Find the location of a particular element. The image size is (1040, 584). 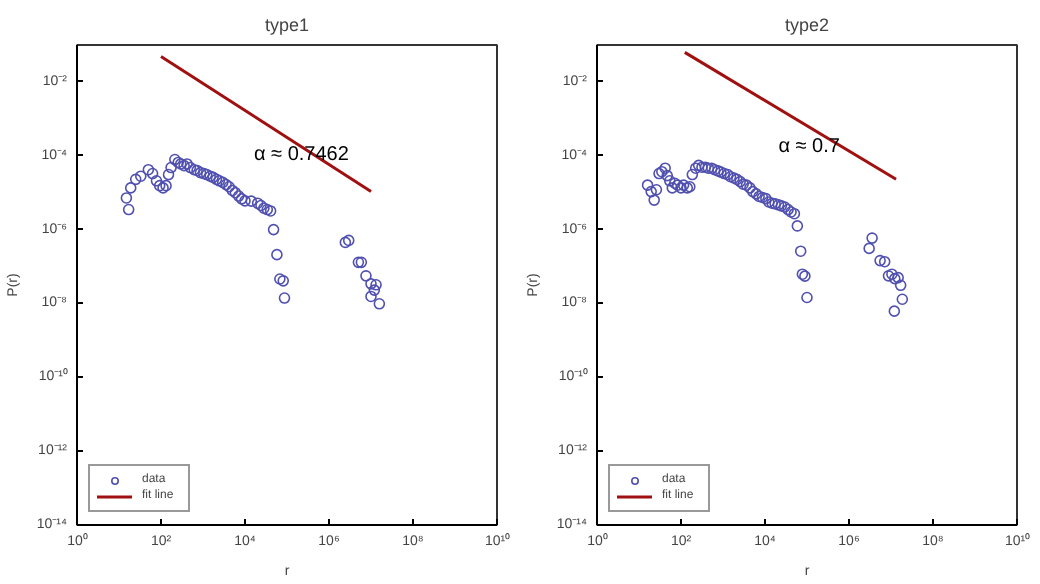

chart-title: type1 is located at coordinates (287, 25).